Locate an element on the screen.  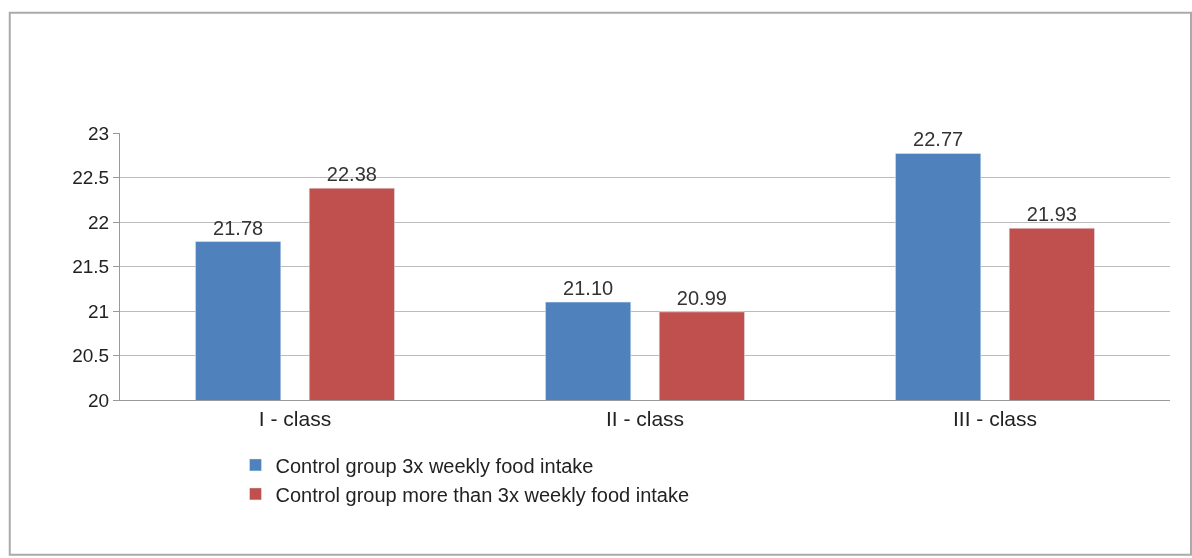
y-tick-label: 22 is located at coordinates (99, 222).